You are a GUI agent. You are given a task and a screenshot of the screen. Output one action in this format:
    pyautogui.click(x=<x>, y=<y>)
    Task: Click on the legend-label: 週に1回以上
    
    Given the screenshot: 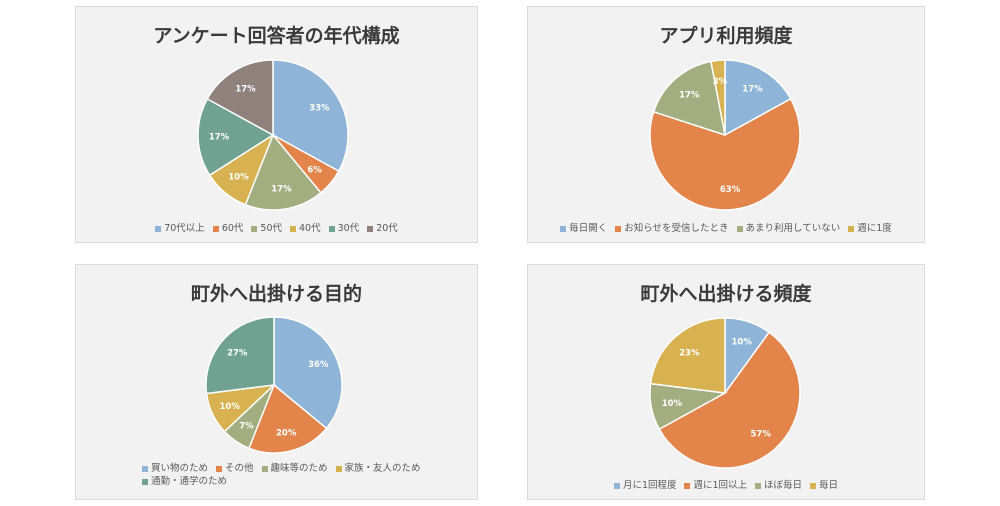 What is the action you would take?
    pyautogui.click(x=720, y=485)
    